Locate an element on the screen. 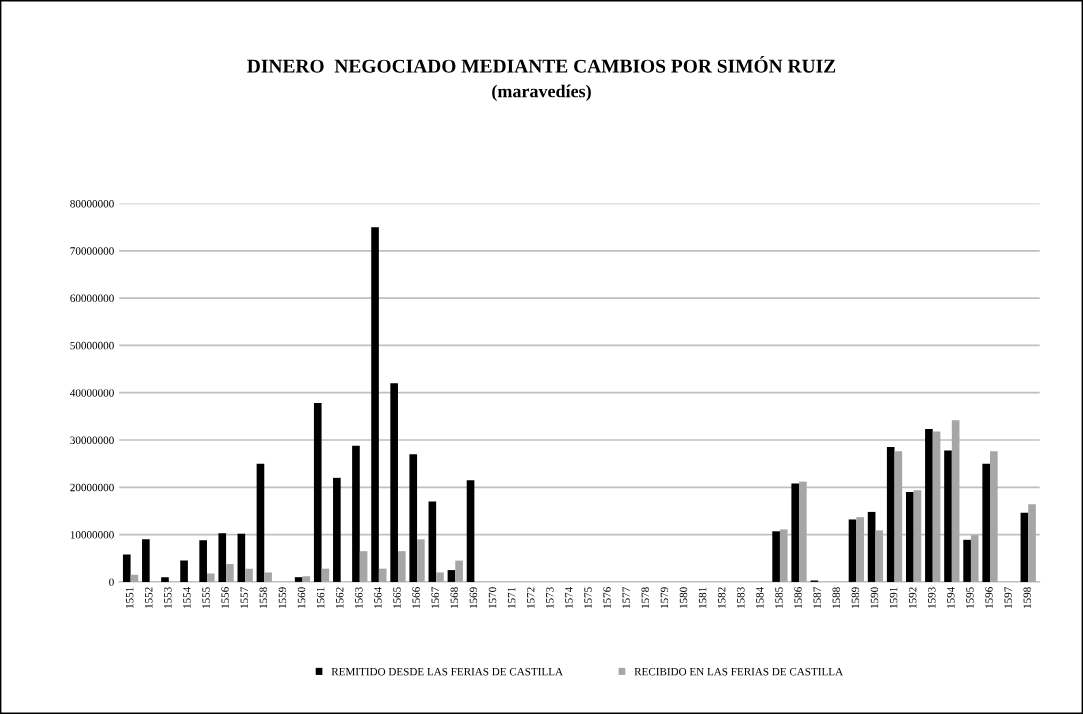 The width and height of the screenshot is (1083, 714). x-tick-label: 1561 is located at coordinates (320, 598).